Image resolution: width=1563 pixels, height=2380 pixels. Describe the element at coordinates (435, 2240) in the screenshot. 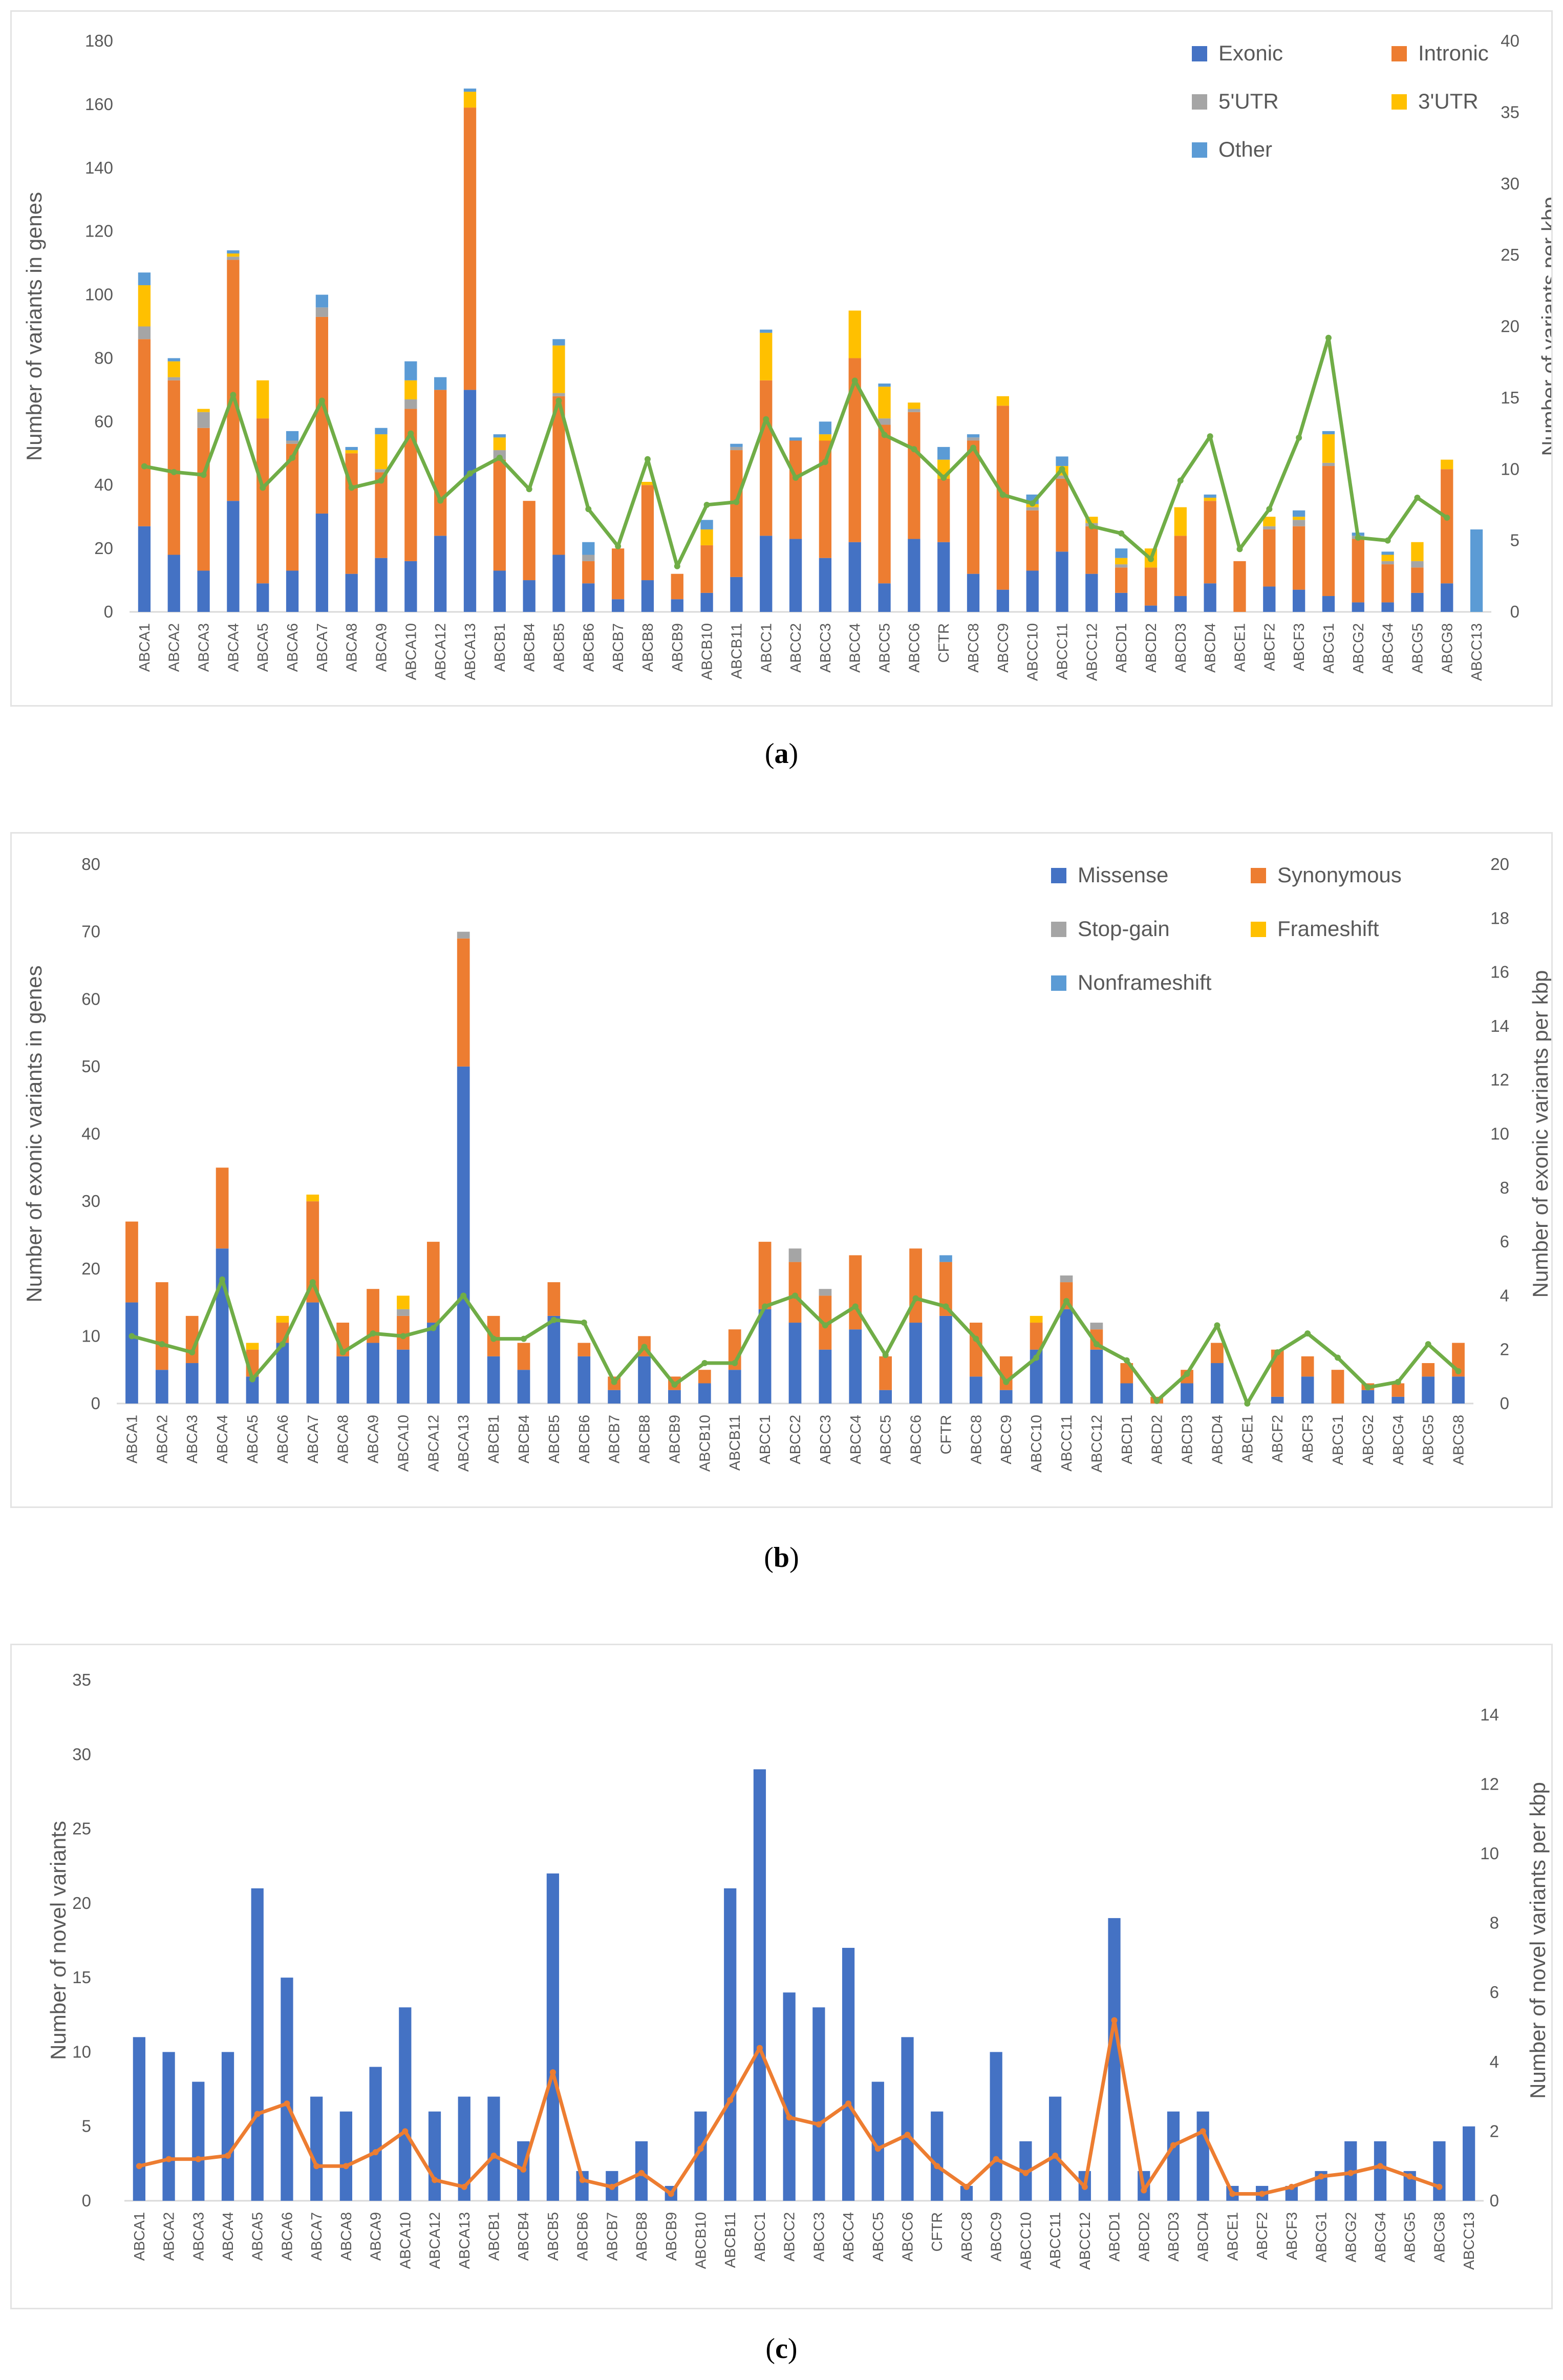

I see `x-tick-label: ABCA12` at that location.